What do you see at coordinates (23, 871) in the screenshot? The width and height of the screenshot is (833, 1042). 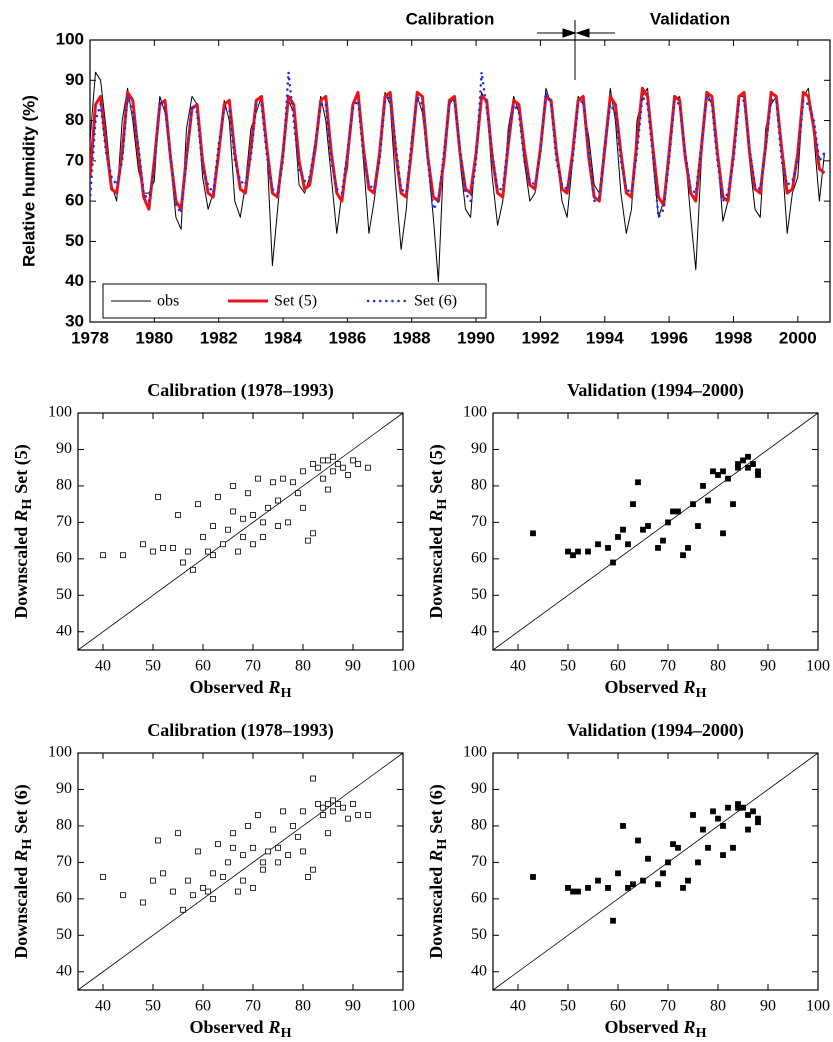 I see `y-axis-label: Downscaled RH Set (6)` at bounding box center [23, 871].